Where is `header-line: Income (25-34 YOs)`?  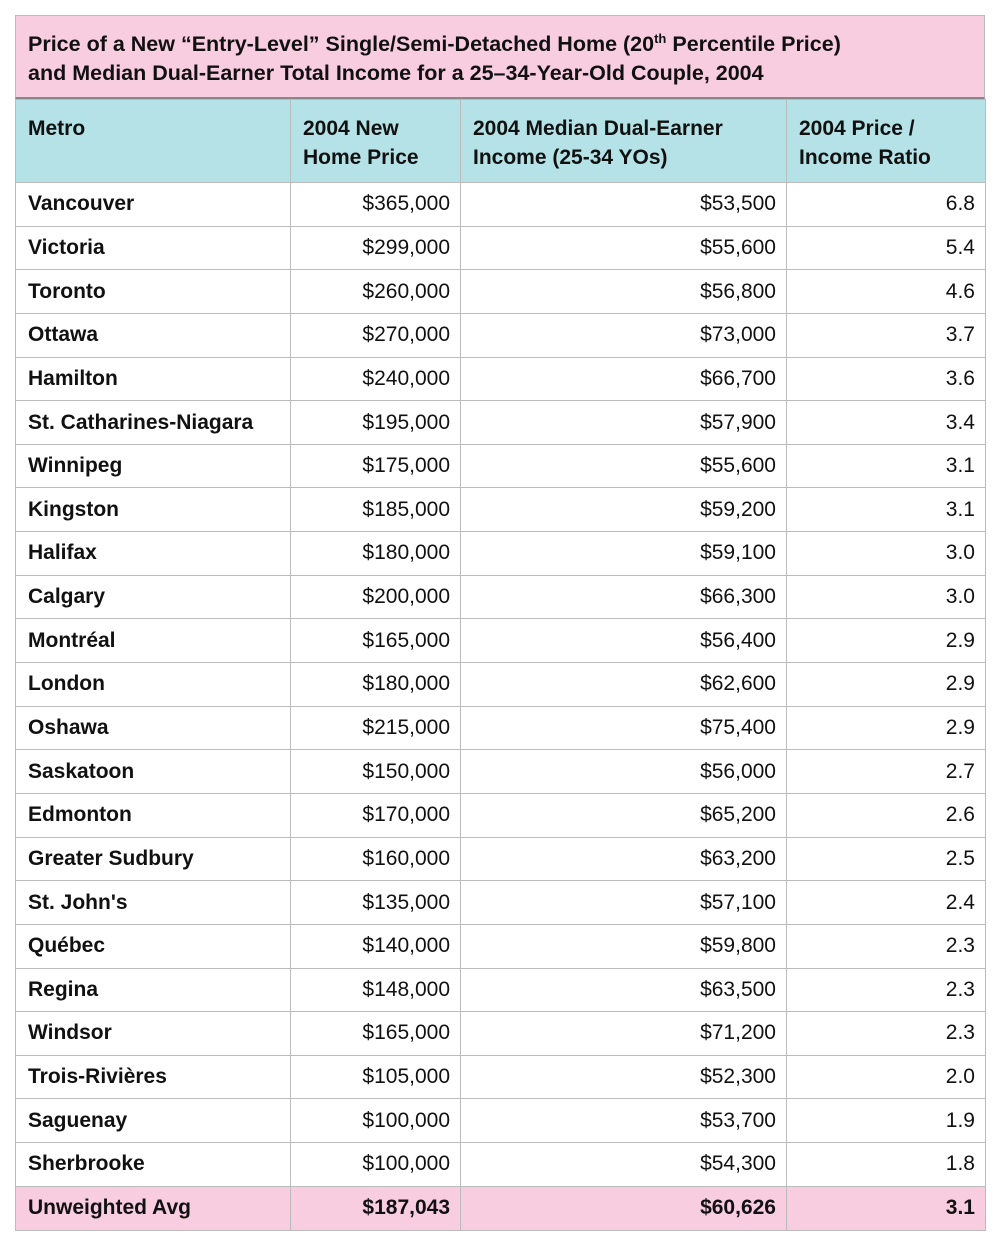 header-line: Income (25-34 YOs) is located at coordinates (570, 157).